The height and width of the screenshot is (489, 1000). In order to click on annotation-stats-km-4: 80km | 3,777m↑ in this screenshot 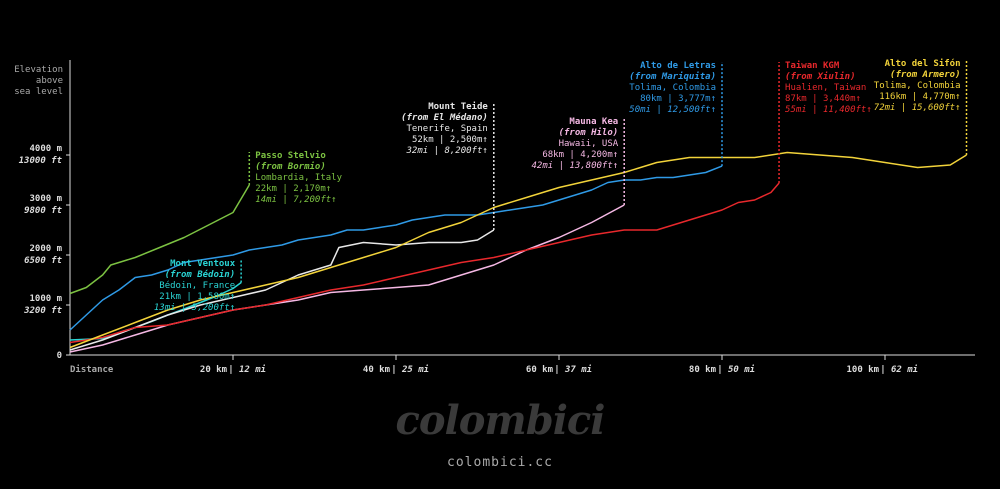, I will do `click(678, 99)`.